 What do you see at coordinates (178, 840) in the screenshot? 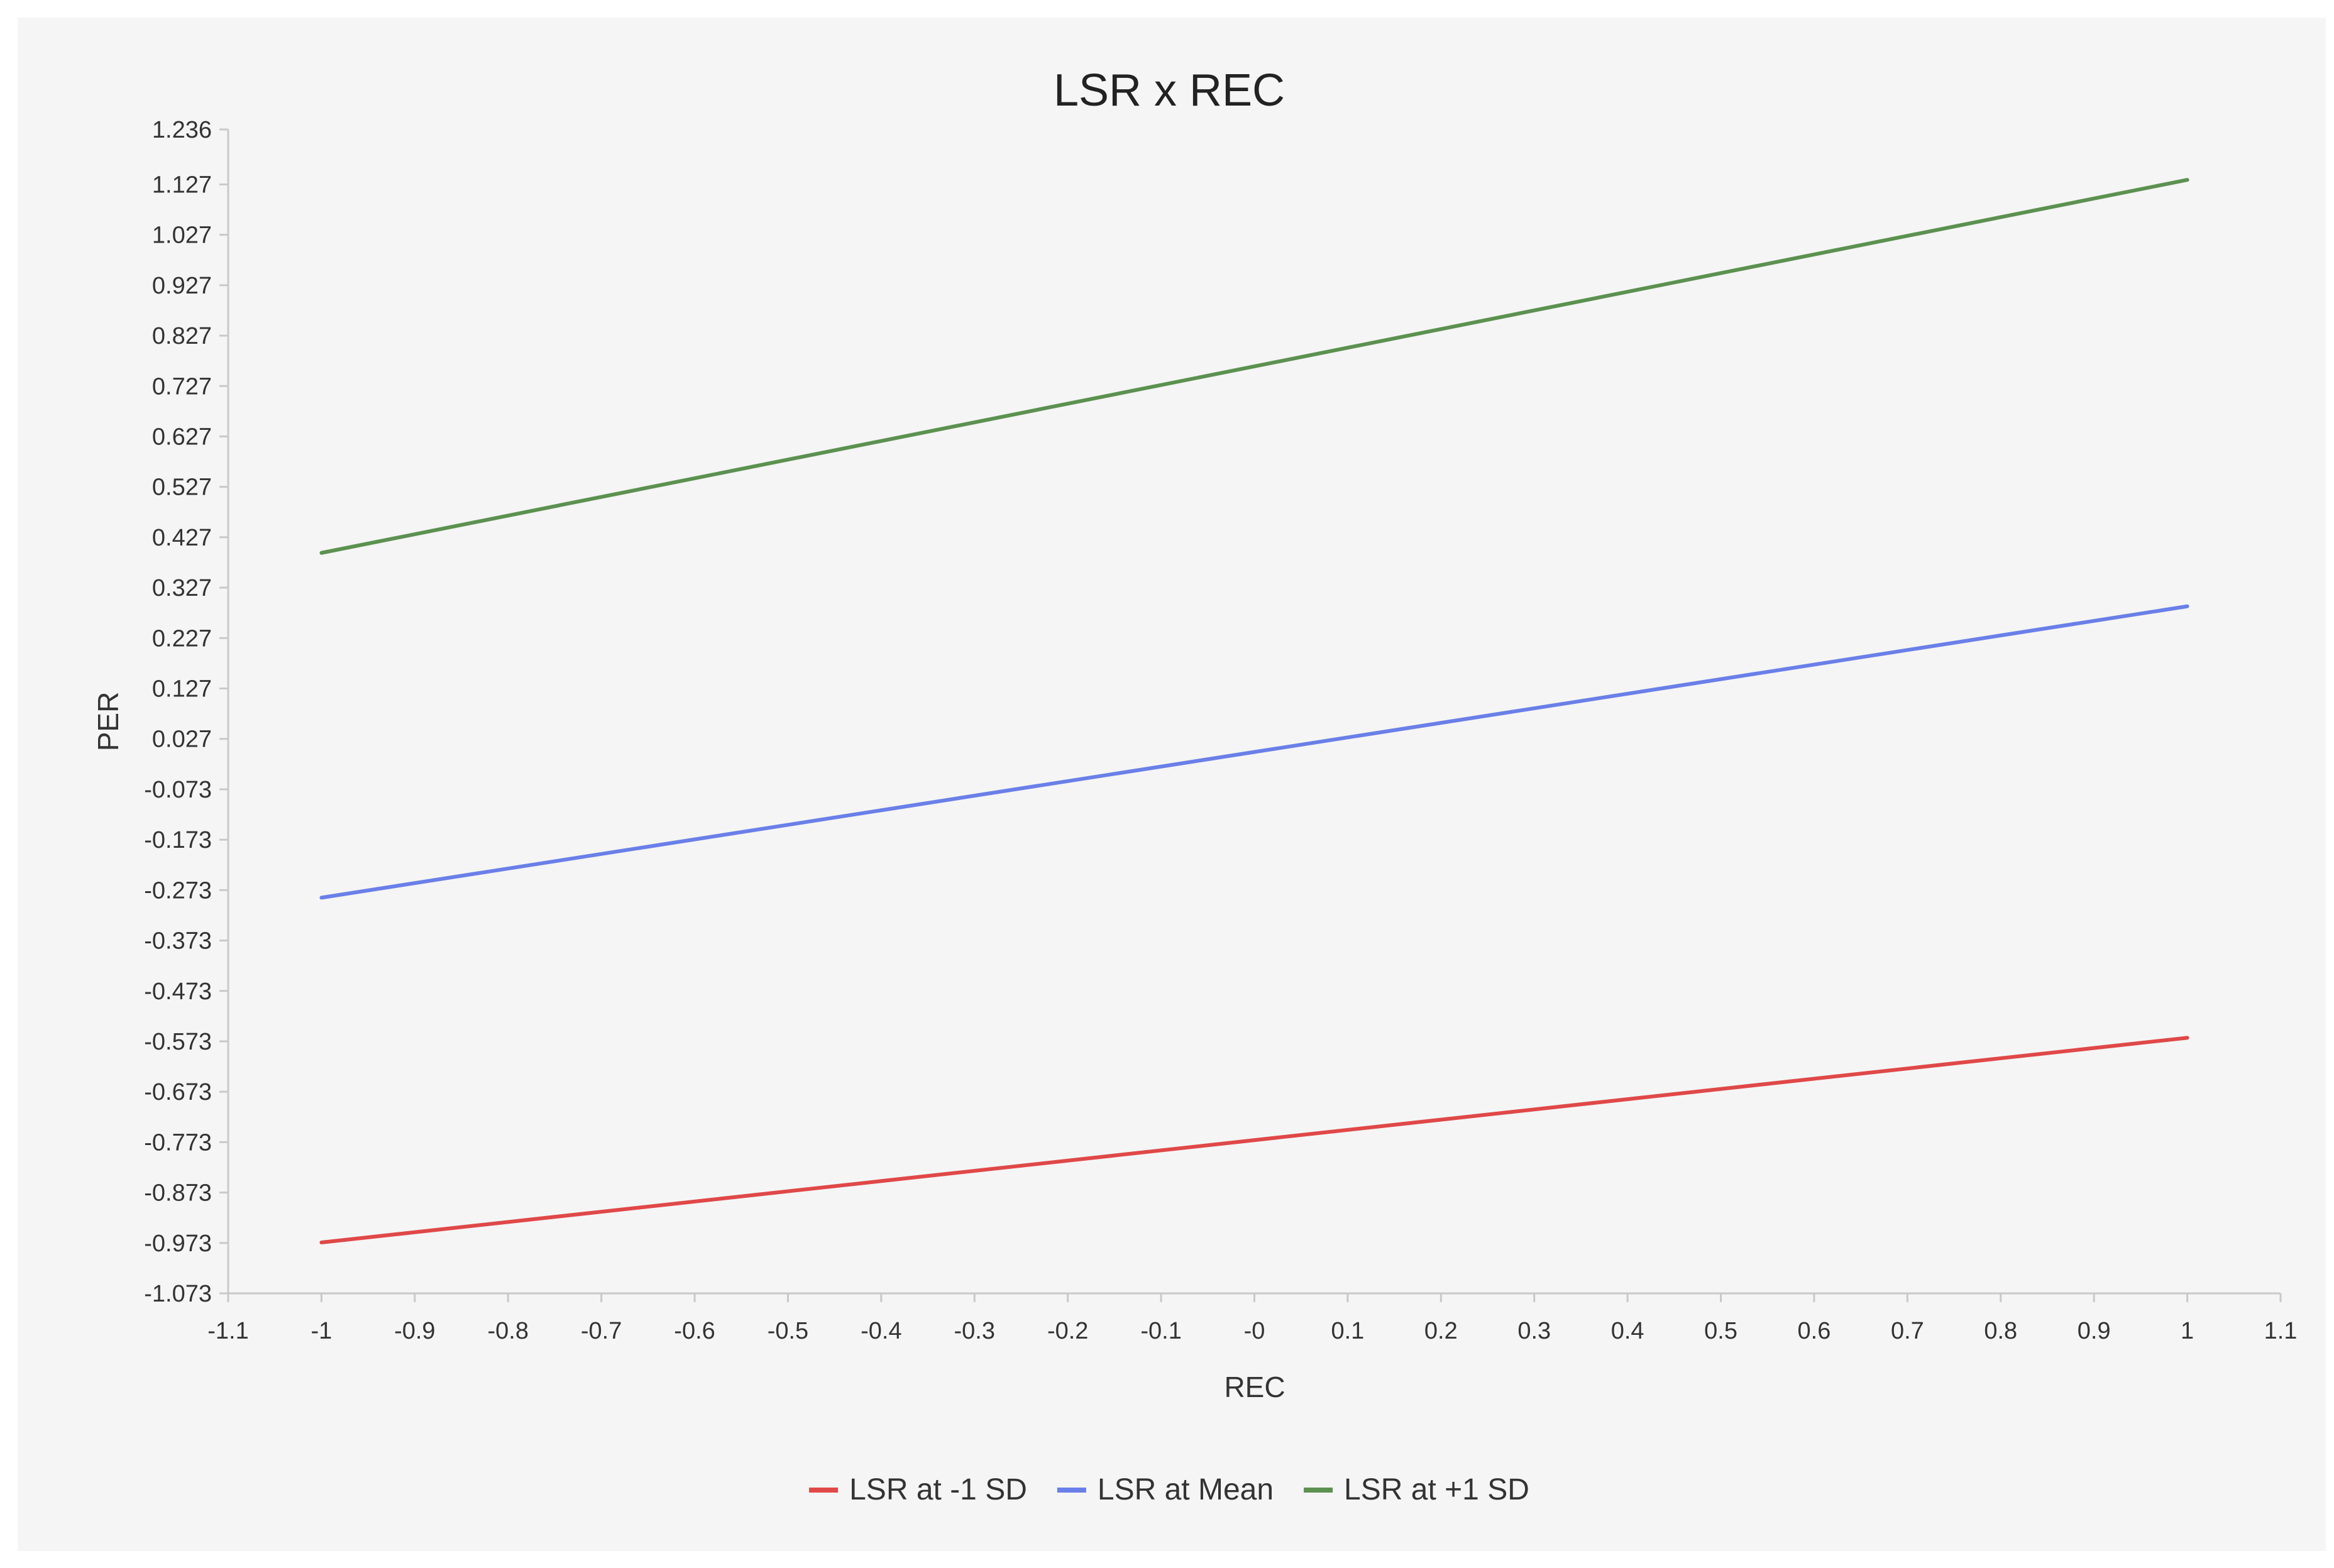
I see `y-tick-label: -0.173` at bounding box center [178, 840].